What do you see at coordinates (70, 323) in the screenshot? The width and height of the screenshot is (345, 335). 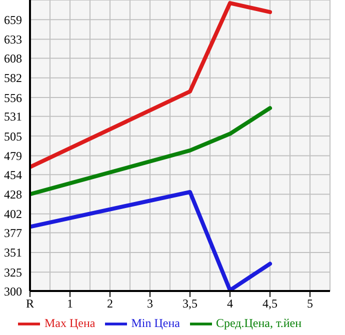 I see `legend-label: Max Цена` at bounding box center [70, 323].